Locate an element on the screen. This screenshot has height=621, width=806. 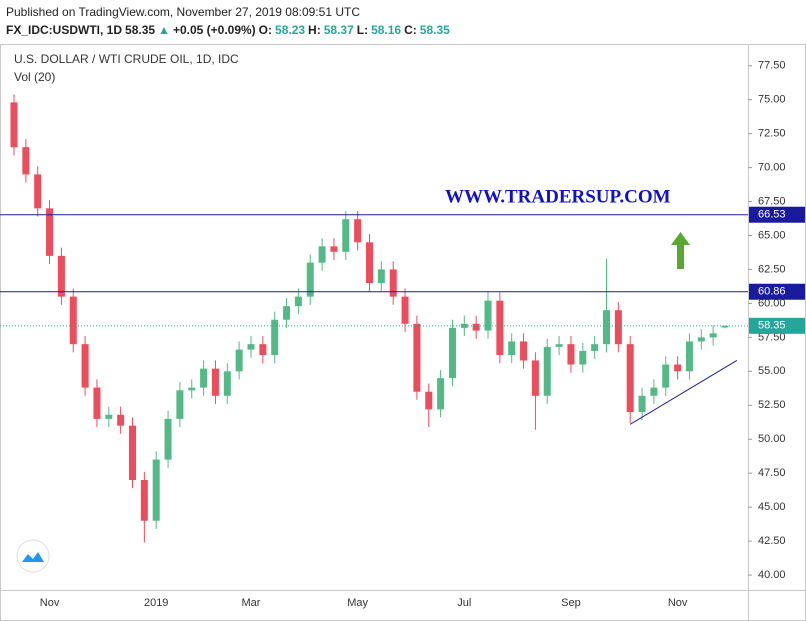
h: 58.37 is located at coordinates (338, 30).